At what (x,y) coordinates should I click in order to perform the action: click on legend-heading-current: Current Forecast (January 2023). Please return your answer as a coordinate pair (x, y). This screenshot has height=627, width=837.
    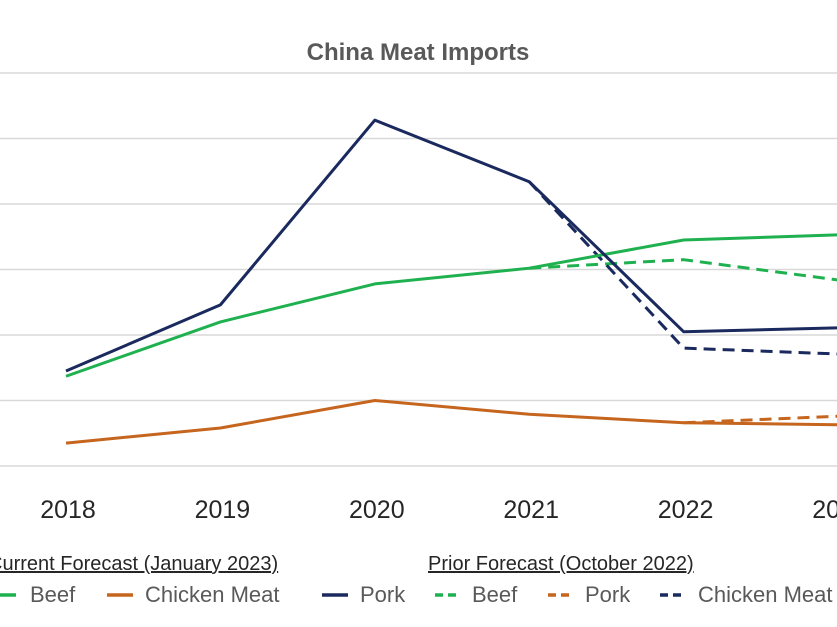
    Looking at the image, I should click on (139, 564).